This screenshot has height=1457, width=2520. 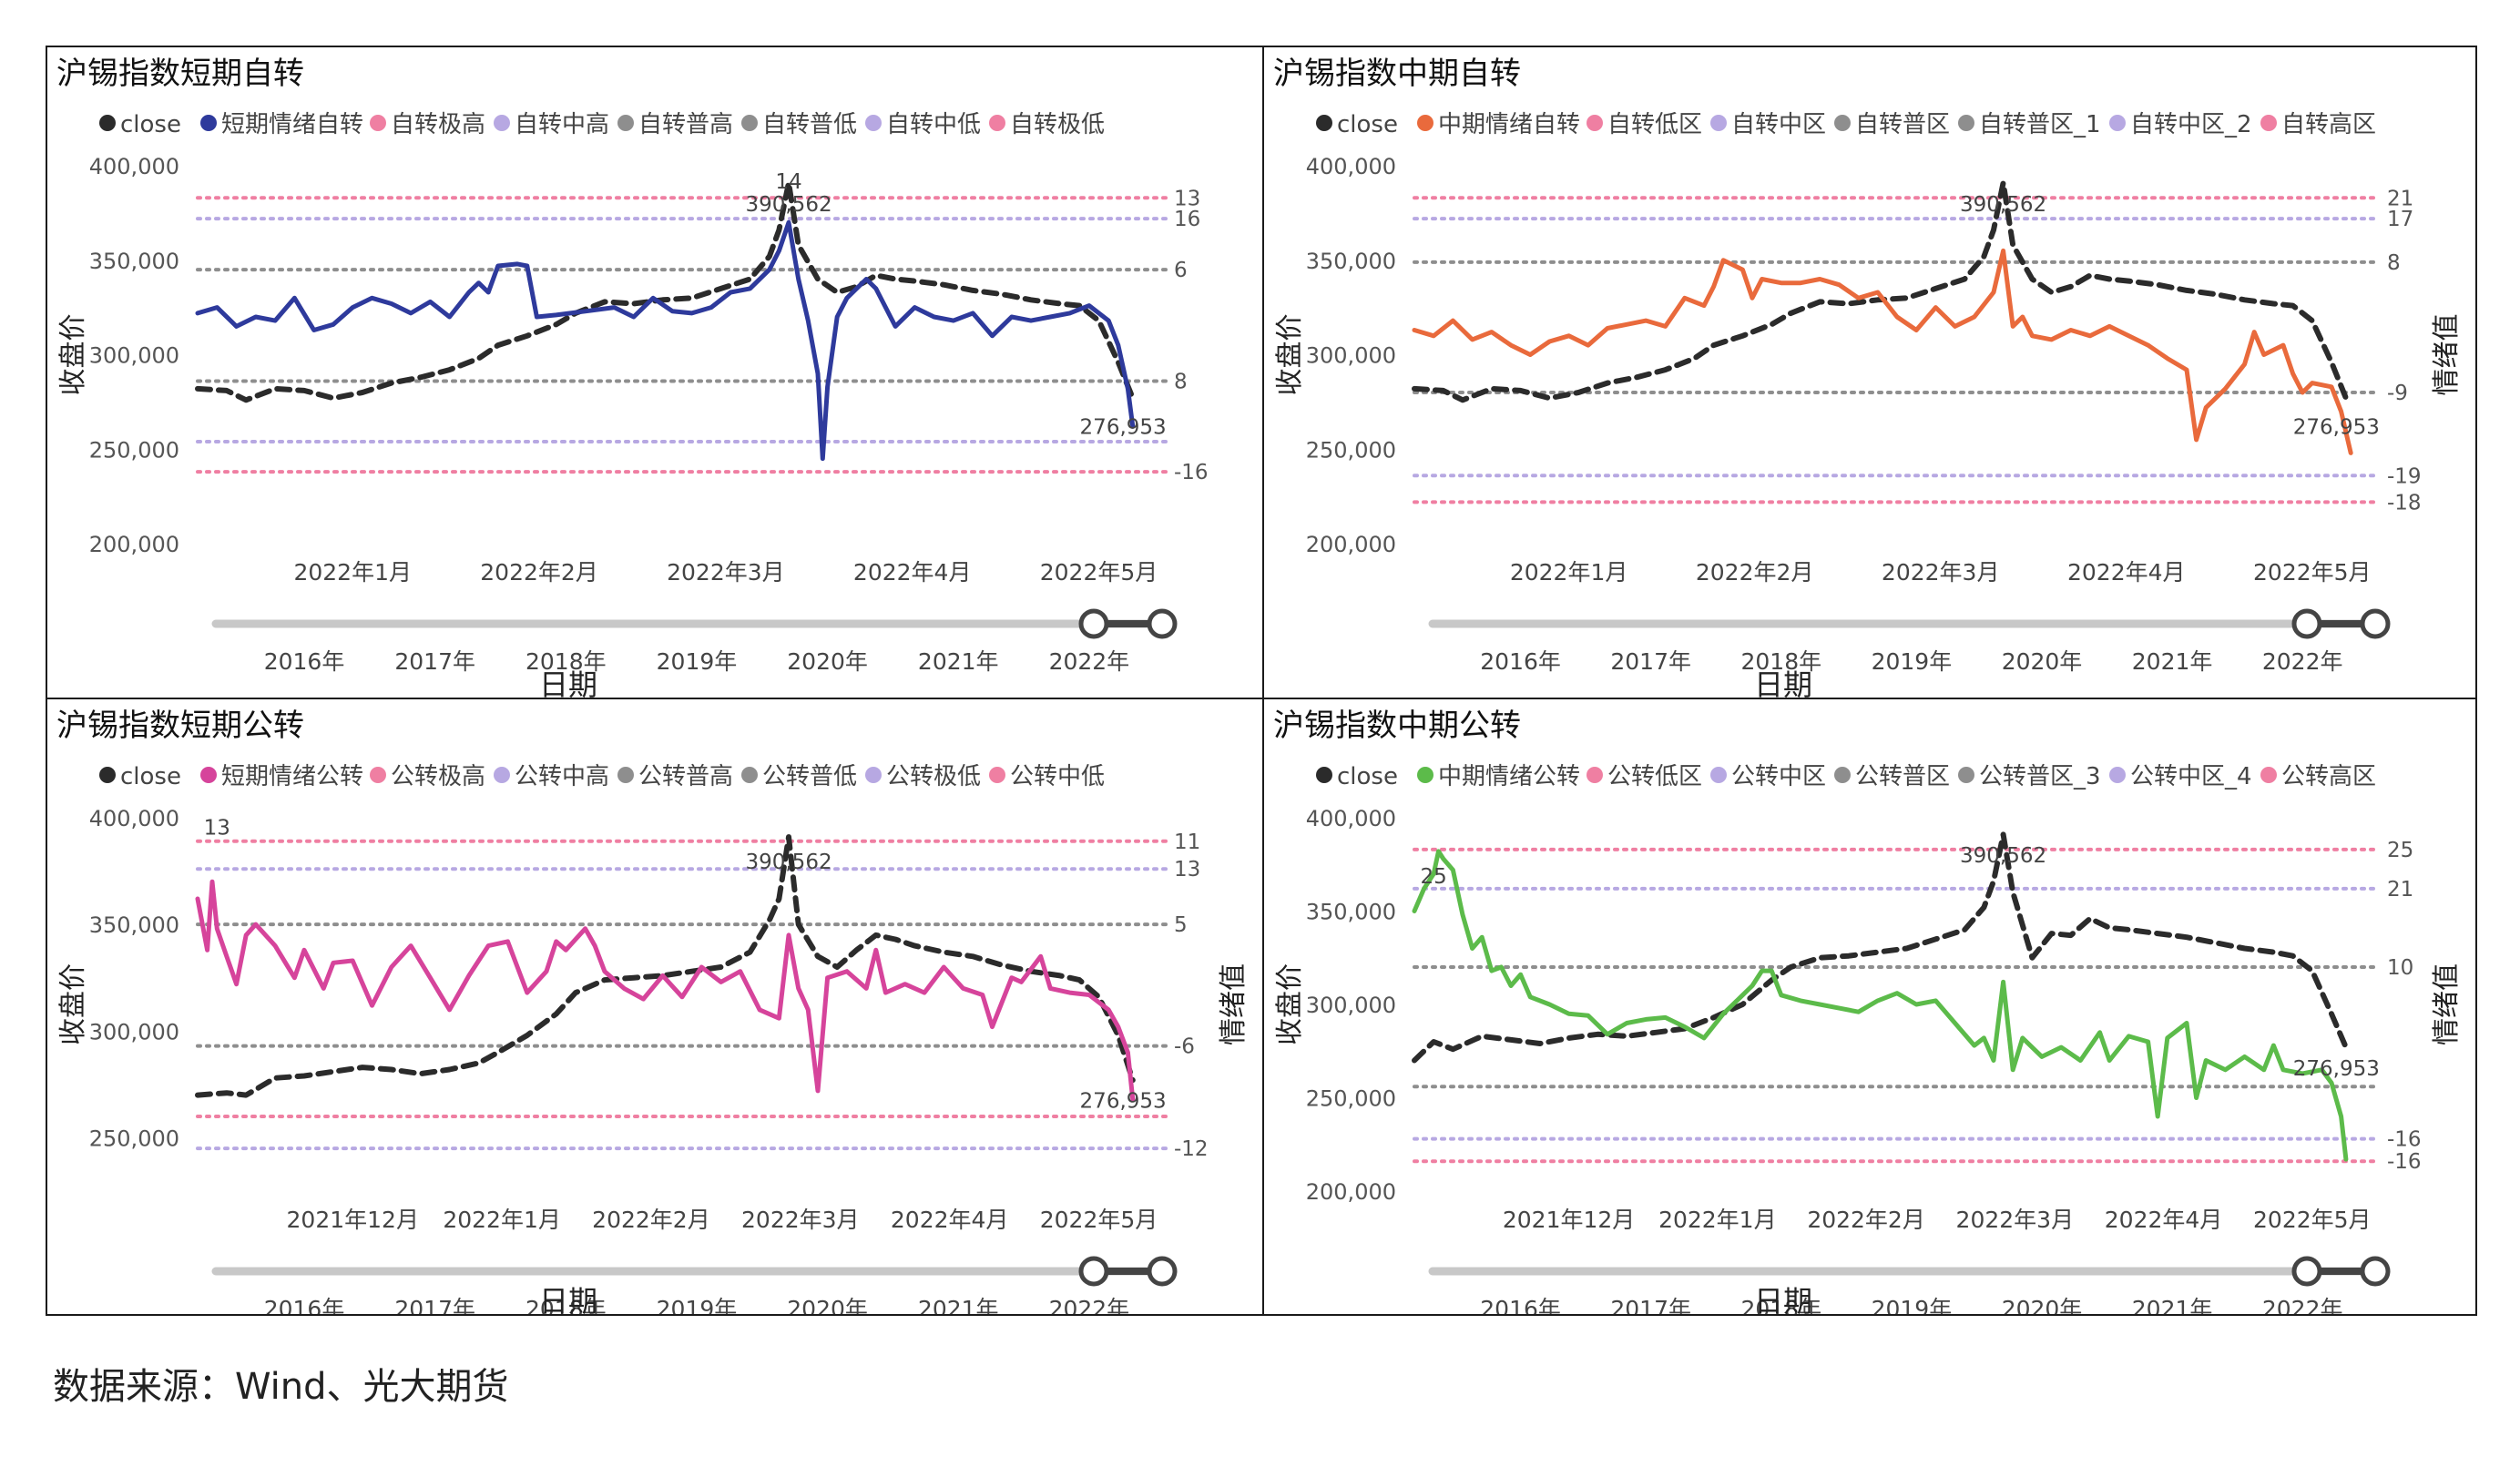 I want to click on data-annotation: 390,562, so click(x=788, y=205).